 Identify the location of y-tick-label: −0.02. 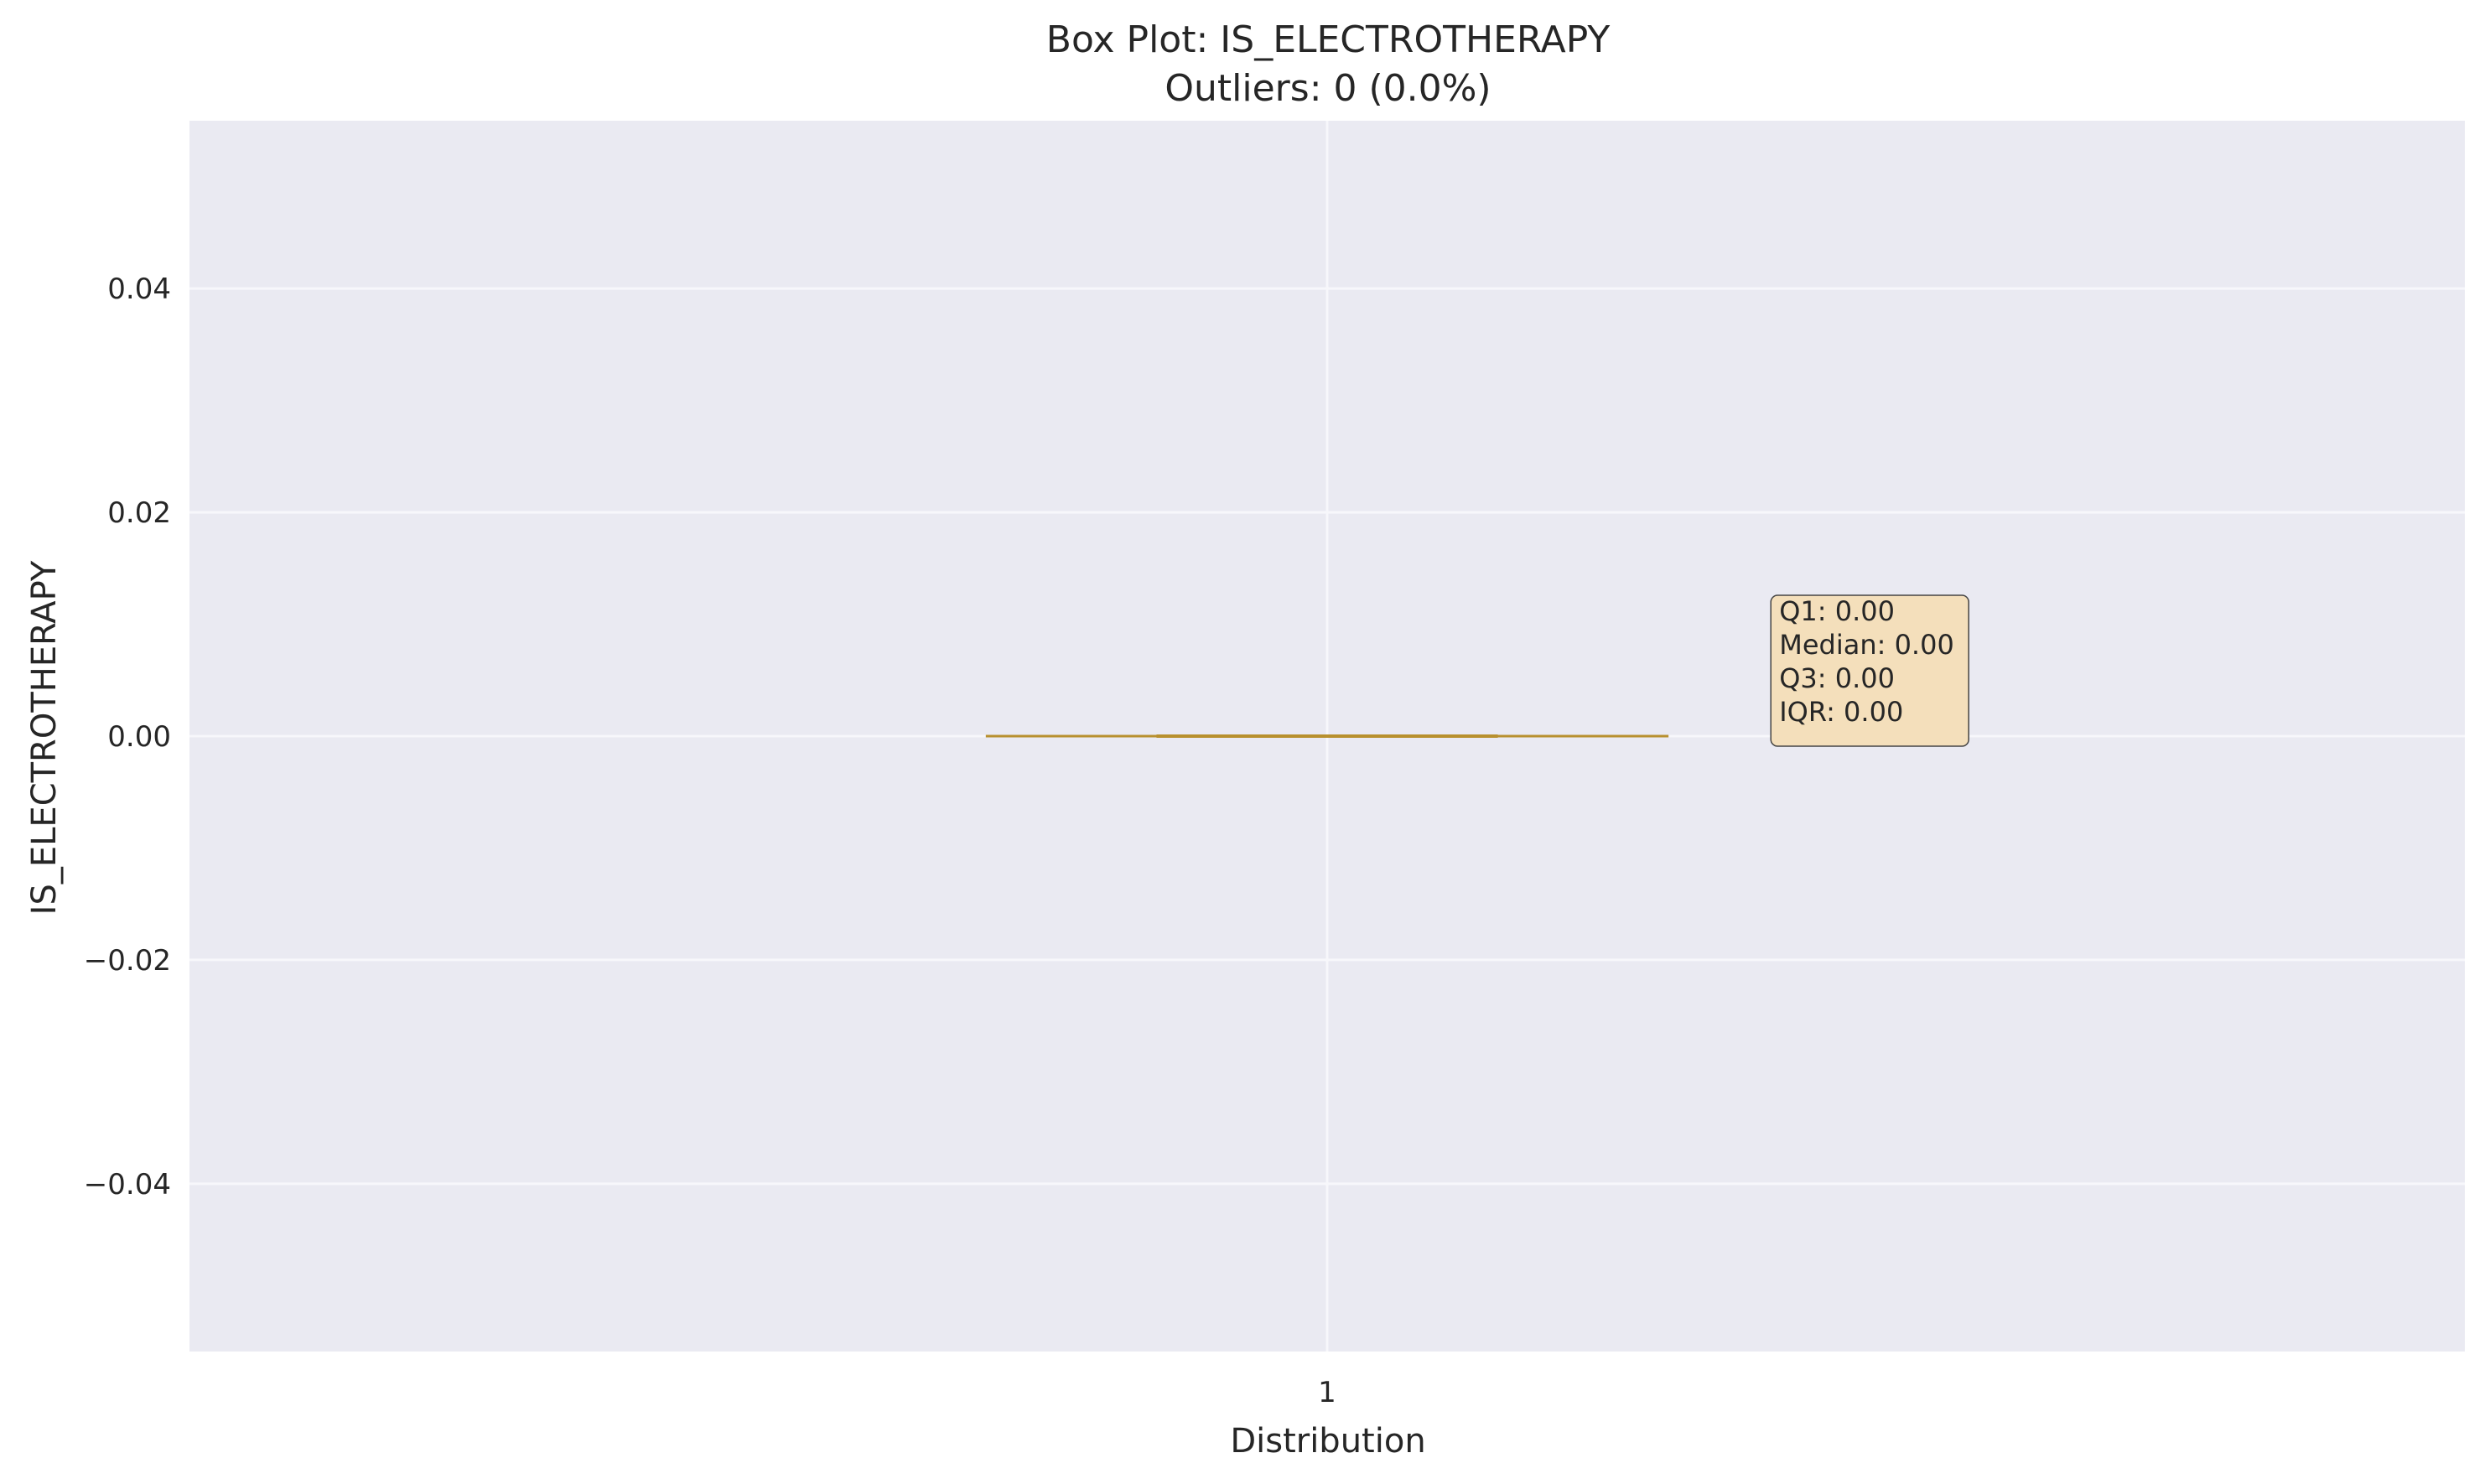
(127, 961).